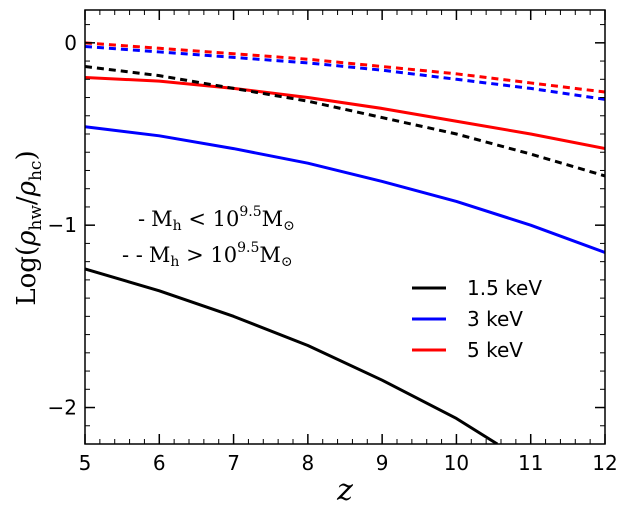 This screenshot has height=509, width=628. I want to click on y-tick-label: 0, so click(70, 43).